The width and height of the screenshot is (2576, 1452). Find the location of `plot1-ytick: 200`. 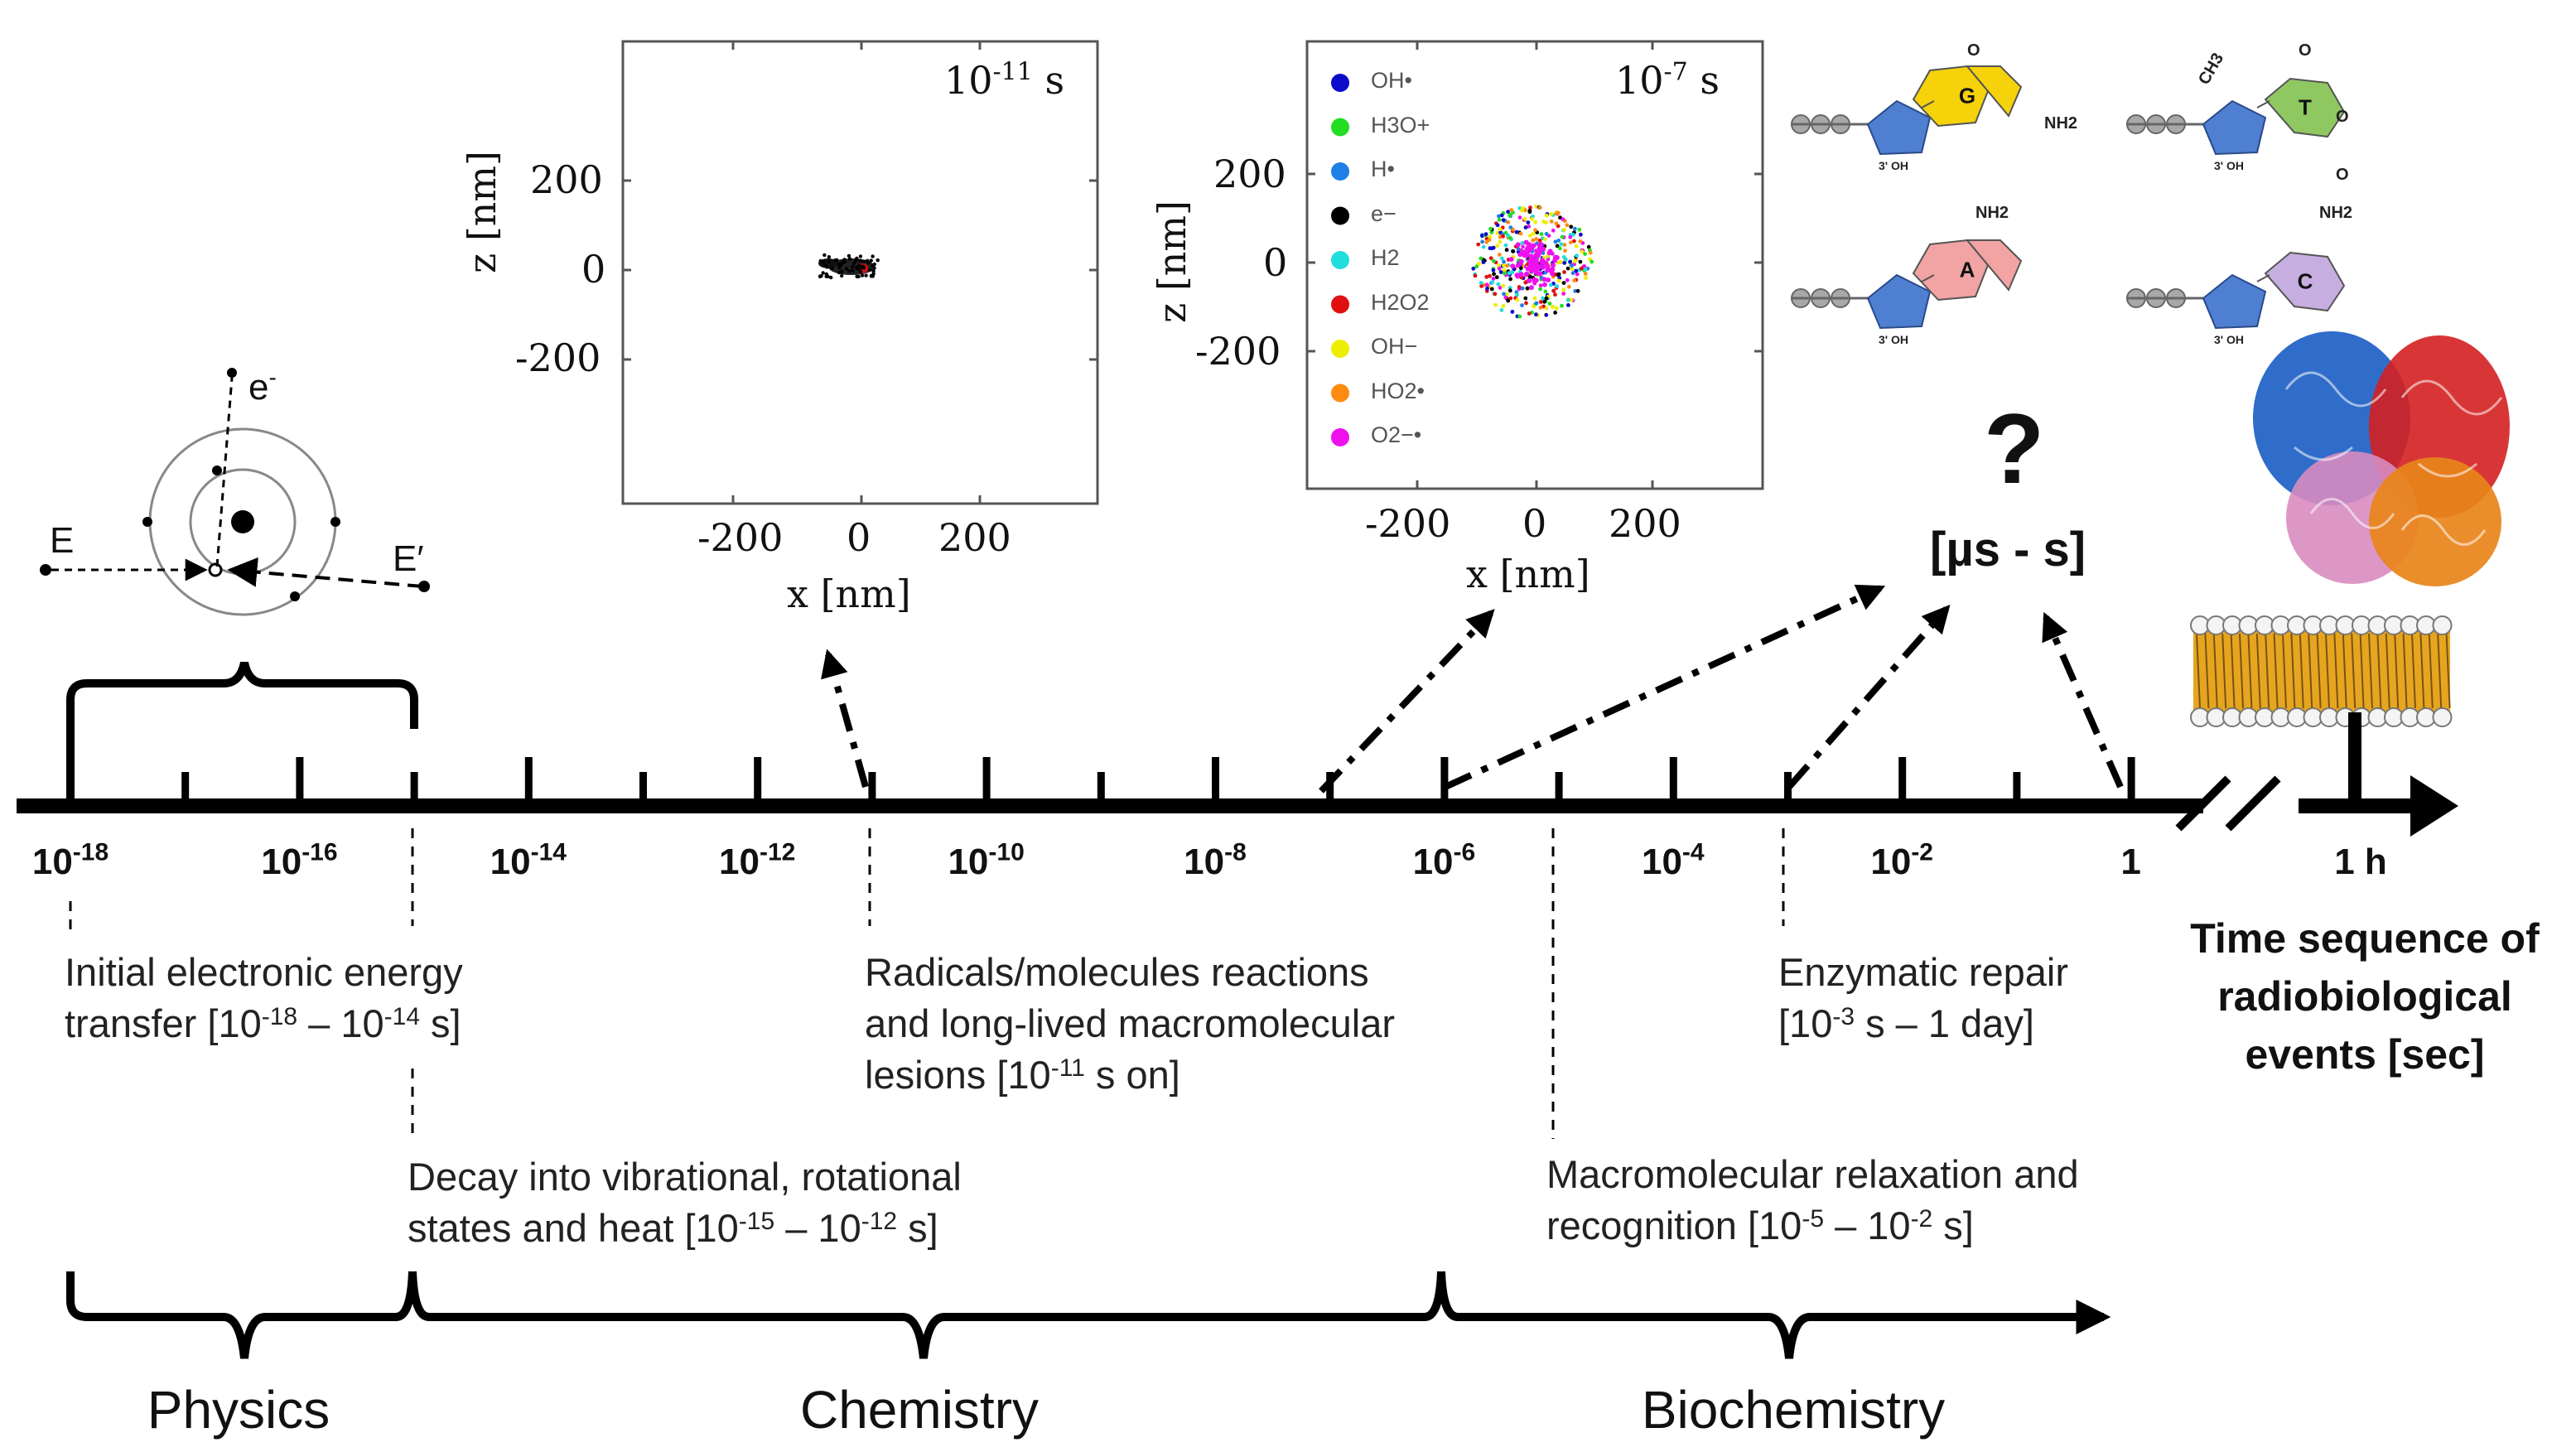

plot1-ytick: 200 is located at coordinates (566, 179).